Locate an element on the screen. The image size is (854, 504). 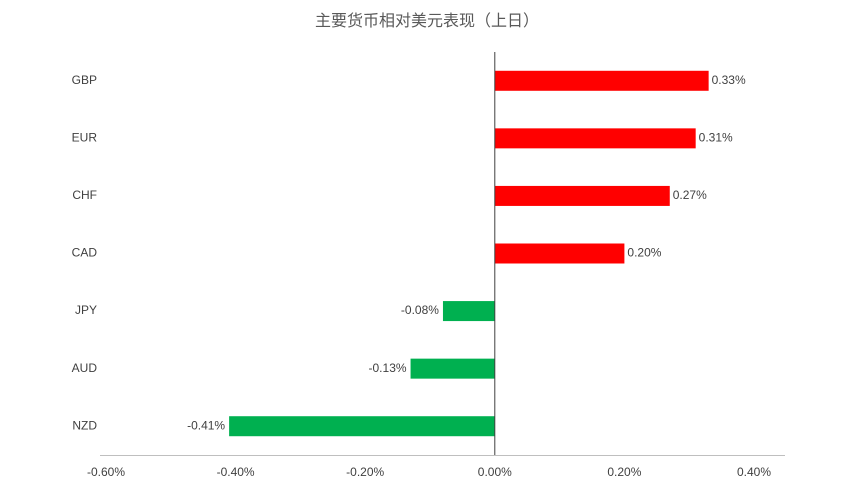
x-tick-label: -0.60% is located at coordinates (106, 472).